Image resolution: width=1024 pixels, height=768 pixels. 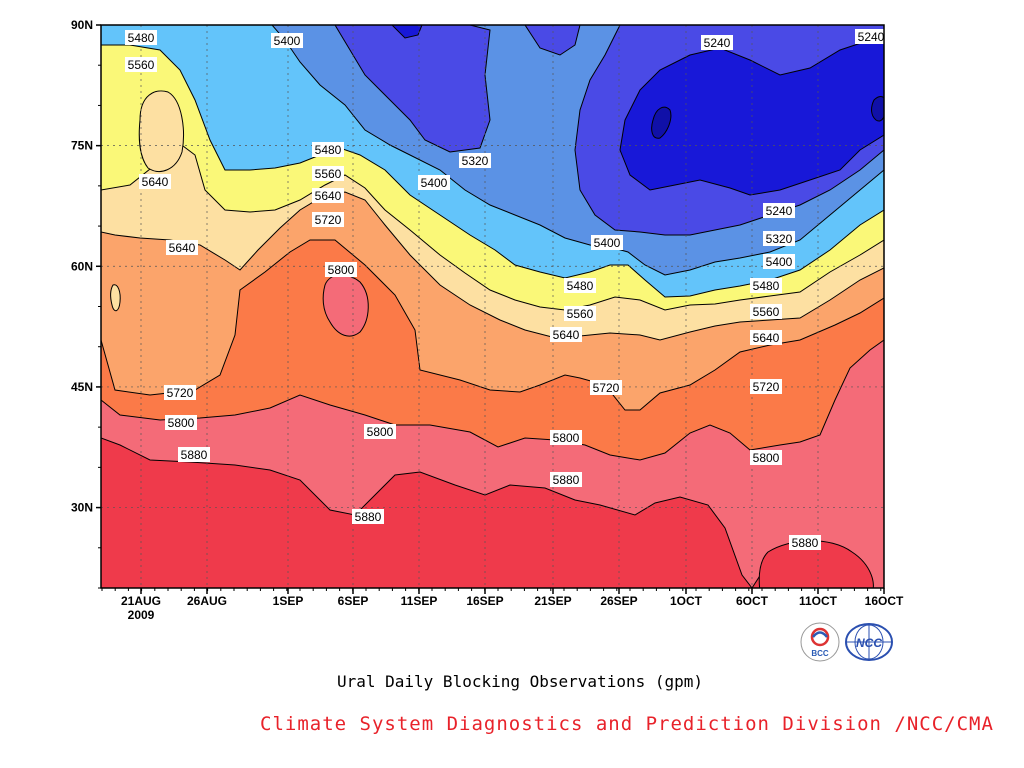 What do you see at coordinates (353, 601) in the screenshot?
I see `x-tick-label: 6SEP` at bounding box center [353, 601].